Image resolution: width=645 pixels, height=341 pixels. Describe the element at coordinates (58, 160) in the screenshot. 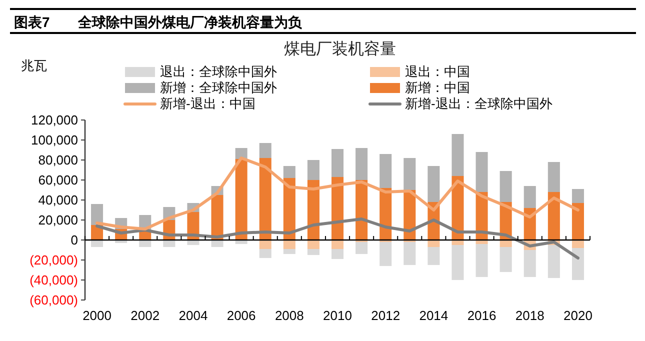

I see `ytick: 80,000` at that location.